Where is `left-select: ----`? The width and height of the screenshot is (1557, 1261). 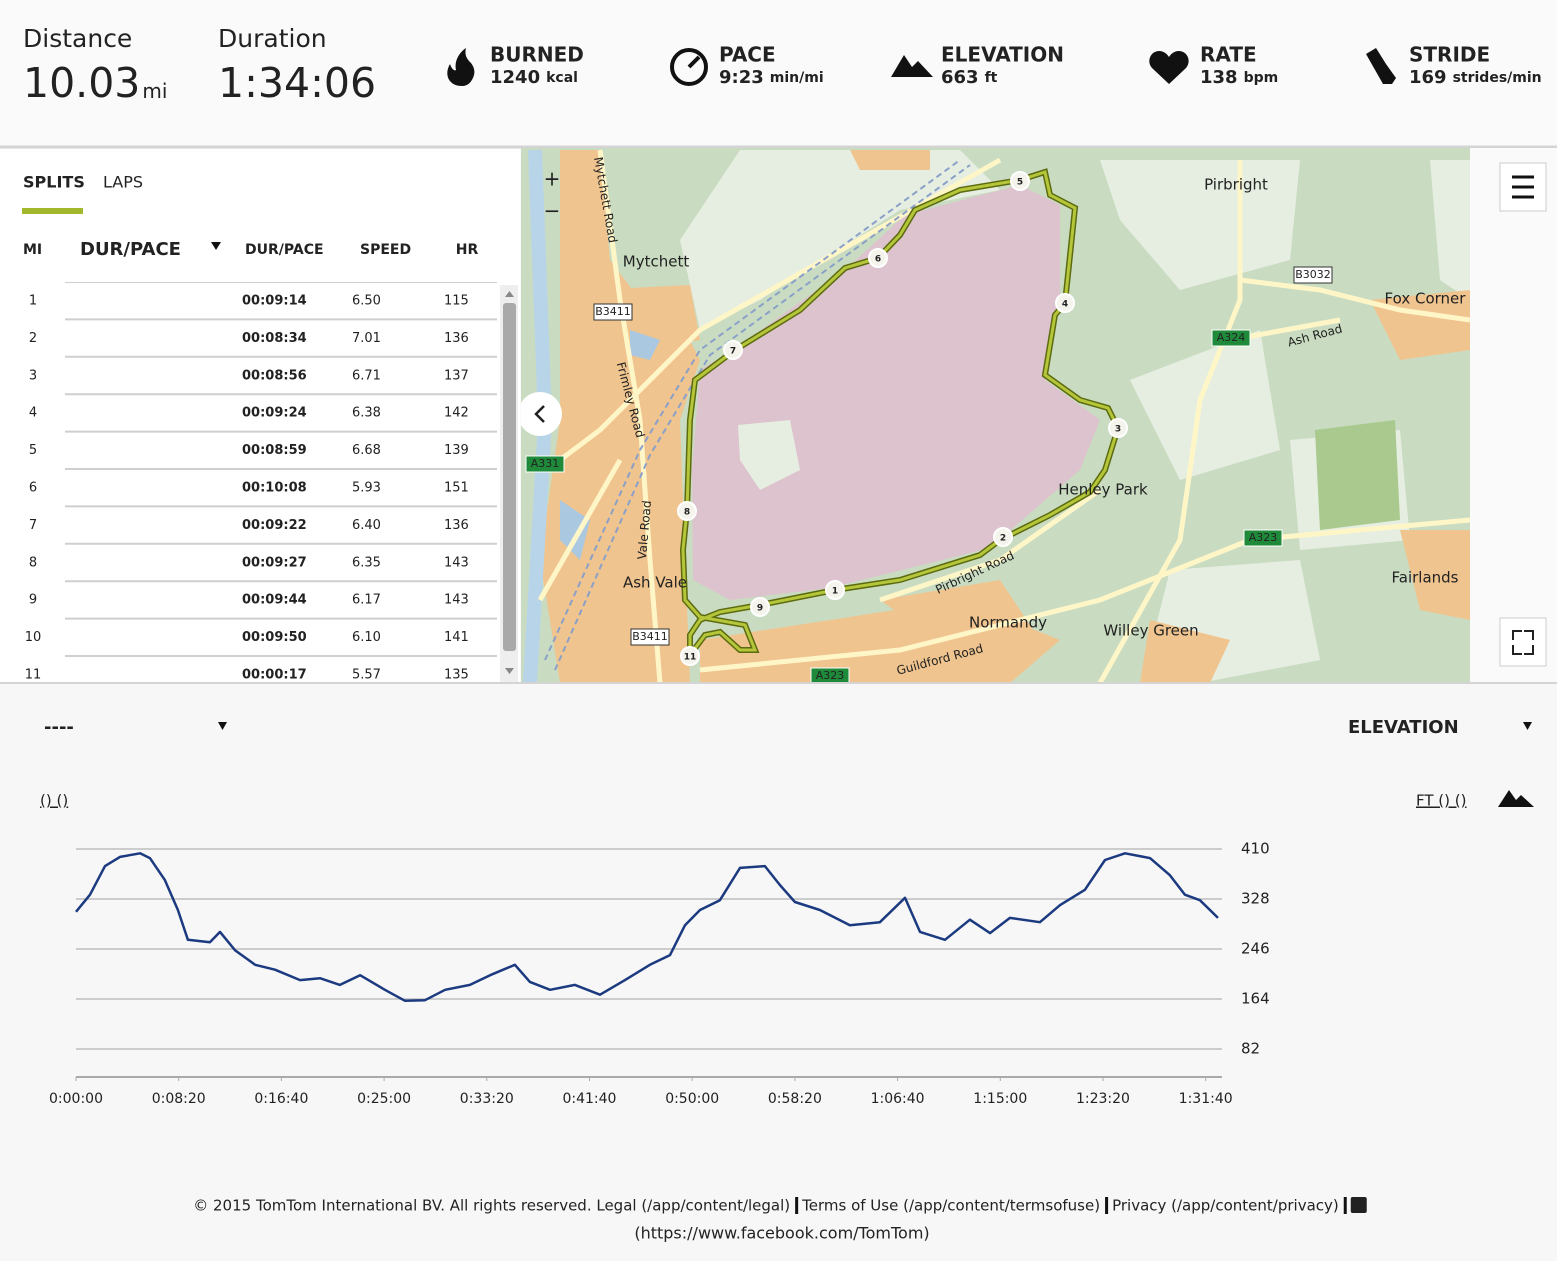 left-select: ---- is located at coordinates (59, 727).